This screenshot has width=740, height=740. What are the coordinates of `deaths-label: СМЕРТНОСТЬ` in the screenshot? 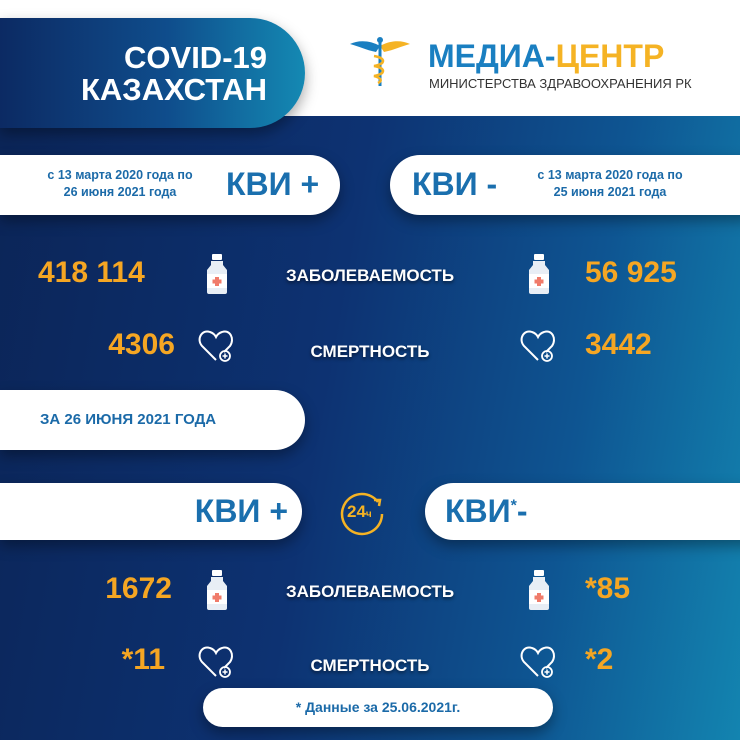 It's located at (370, 351).